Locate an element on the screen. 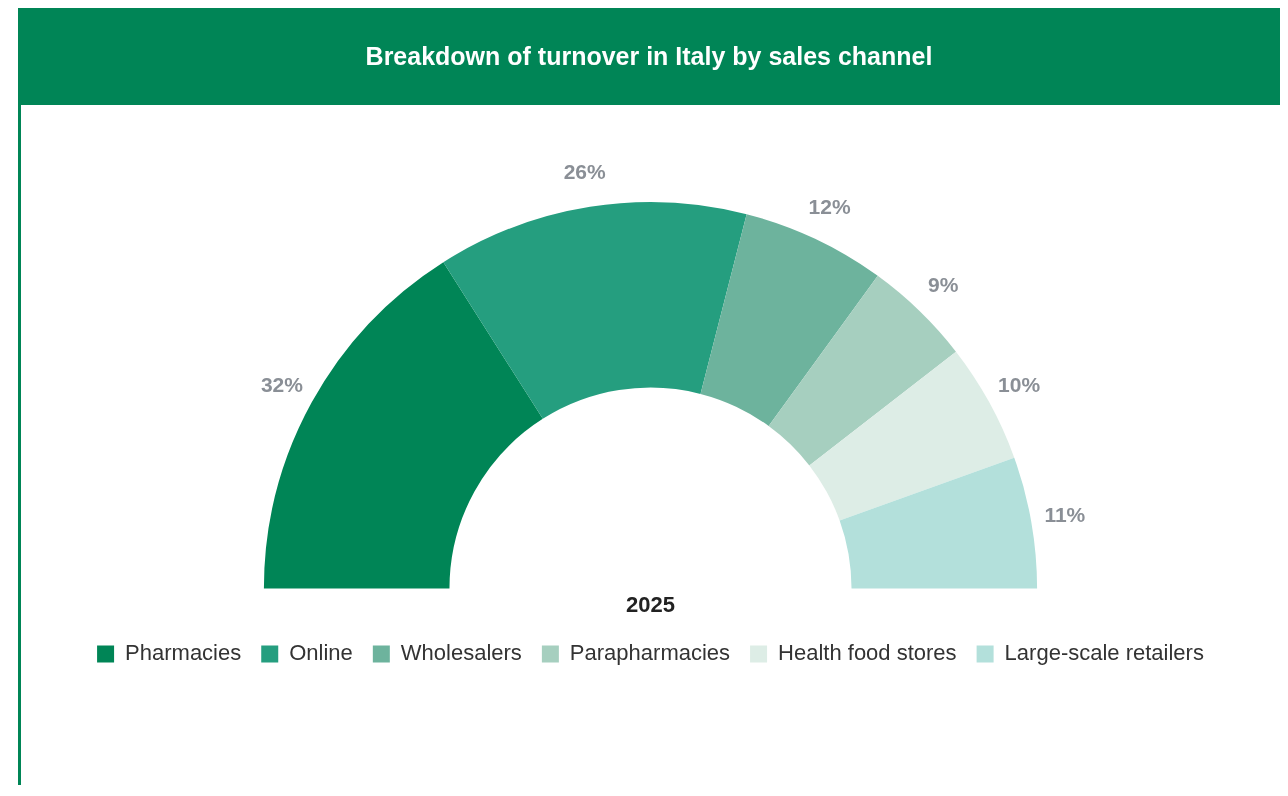  data-label: 10% is located at coordinates (1019, 384).